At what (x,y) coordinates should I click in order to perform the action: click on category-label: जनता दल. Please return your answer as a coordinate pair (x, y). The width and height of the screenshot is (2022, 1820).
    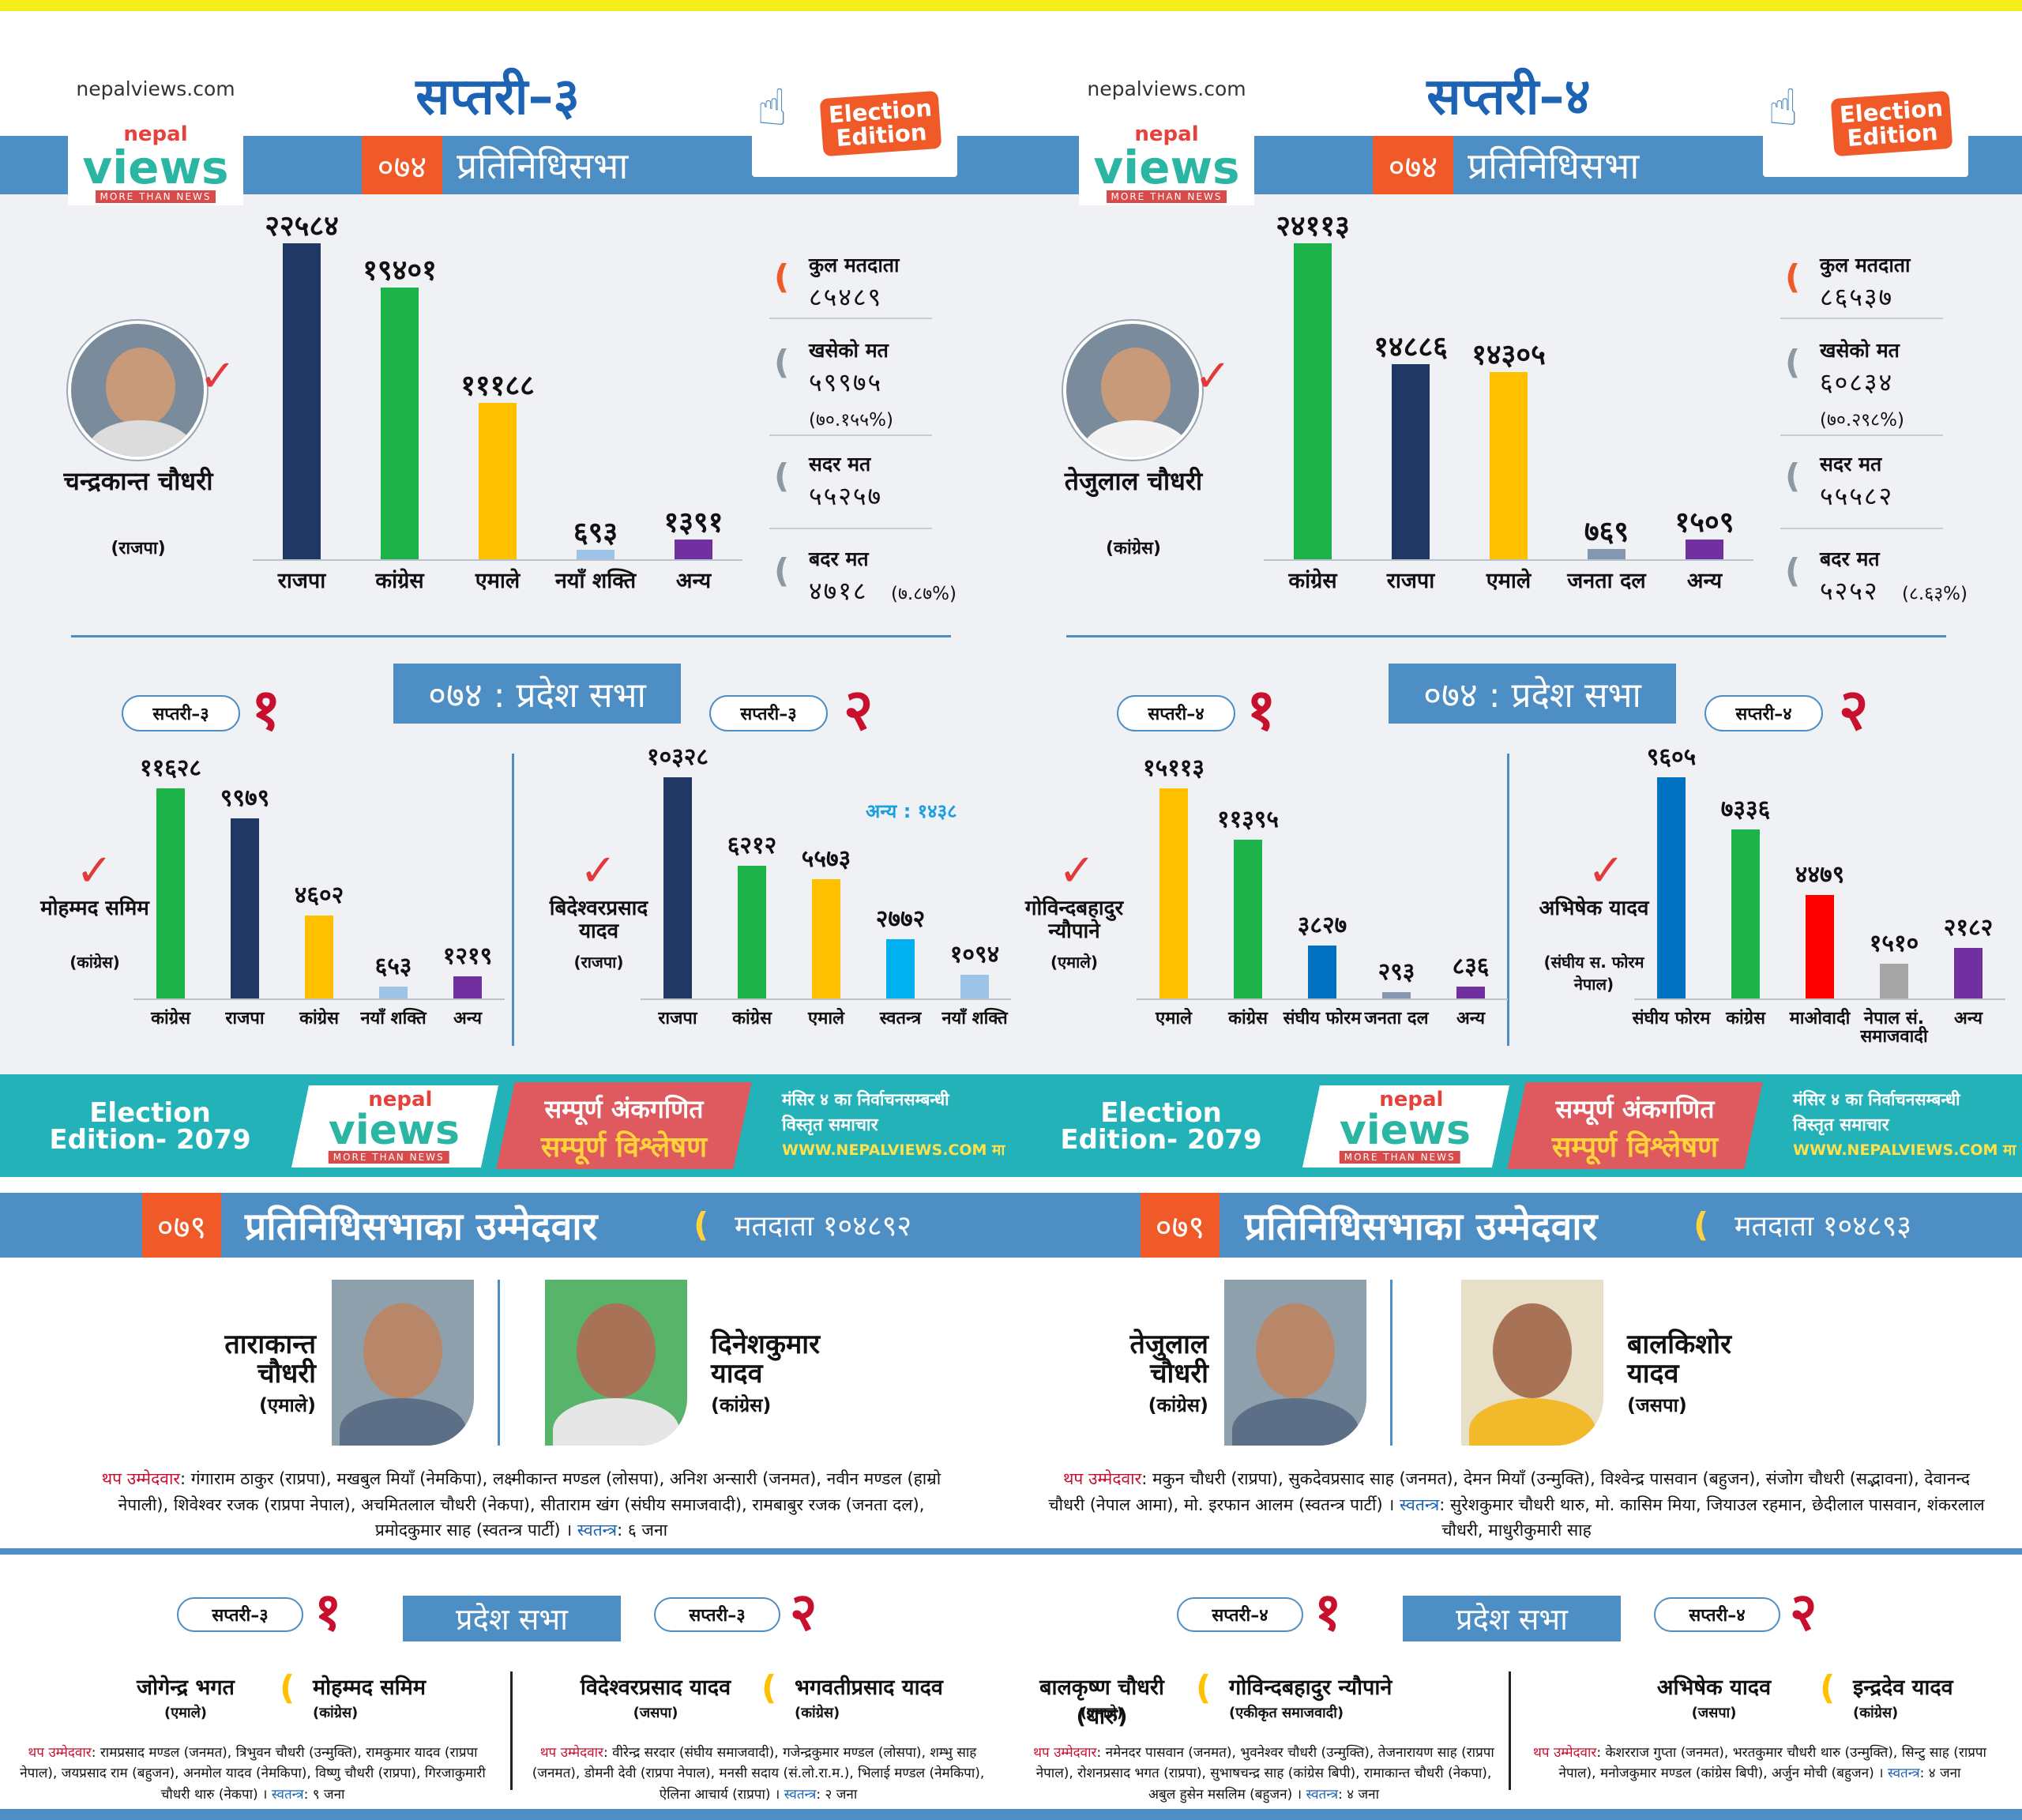
    Looking at the image, I should click on (1396, 1018).